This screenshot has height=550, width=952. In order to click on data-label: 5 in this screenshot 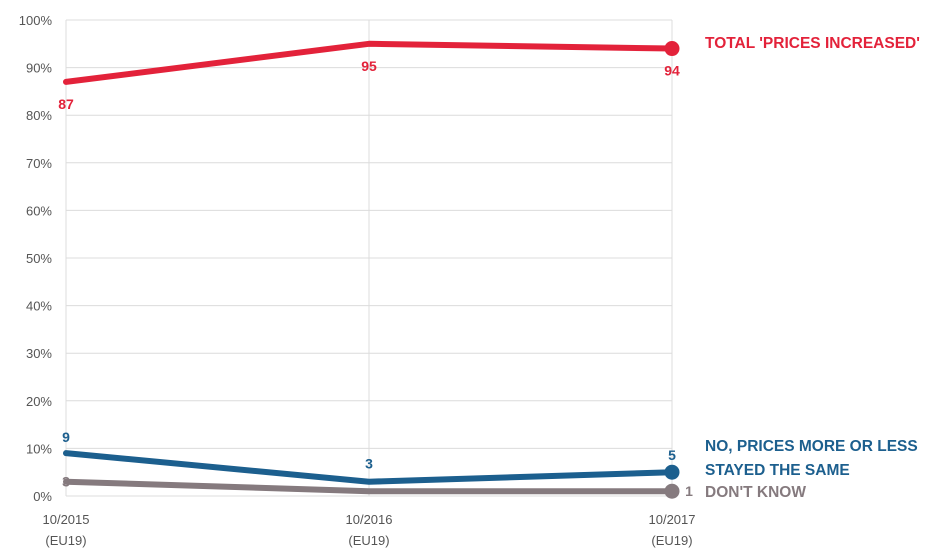, I will do `click(672, 455)`.